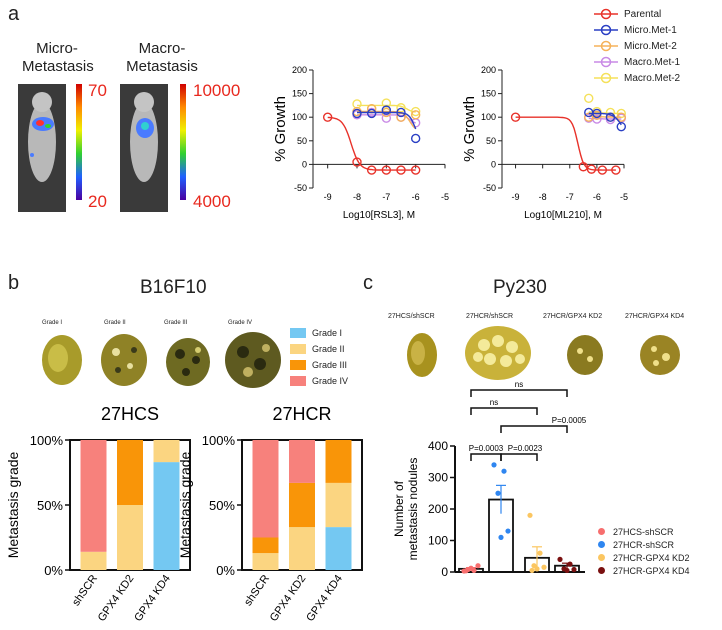 The width and height of the screenshot is (722, 630). Describe the element at coordinates (58, 66) in the screenshot. I see `micro-label-line2: Metastasis` at that location.